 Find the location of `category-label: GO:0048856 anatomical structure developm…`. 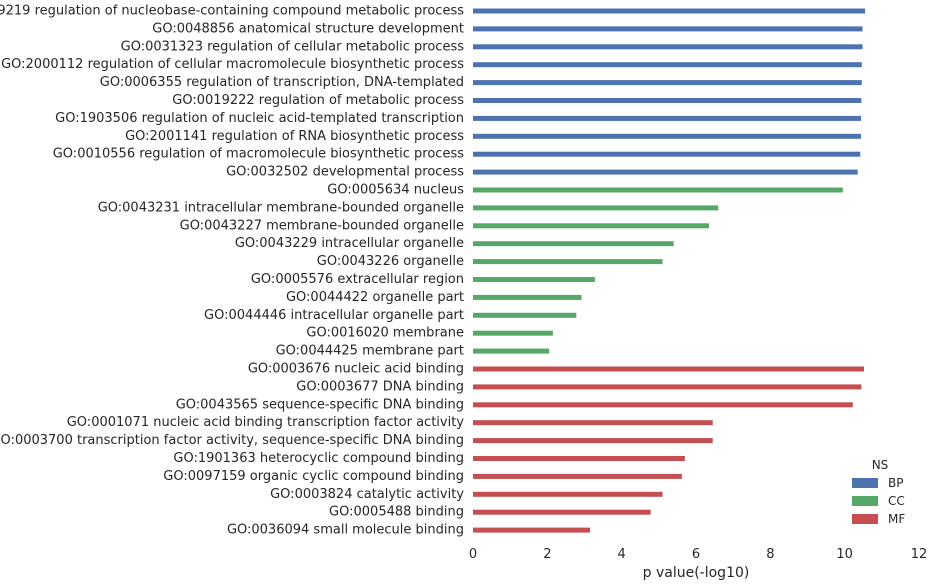

category-label: GO:0048856 anatomical structure developm… is located at coordinates (308, 28).